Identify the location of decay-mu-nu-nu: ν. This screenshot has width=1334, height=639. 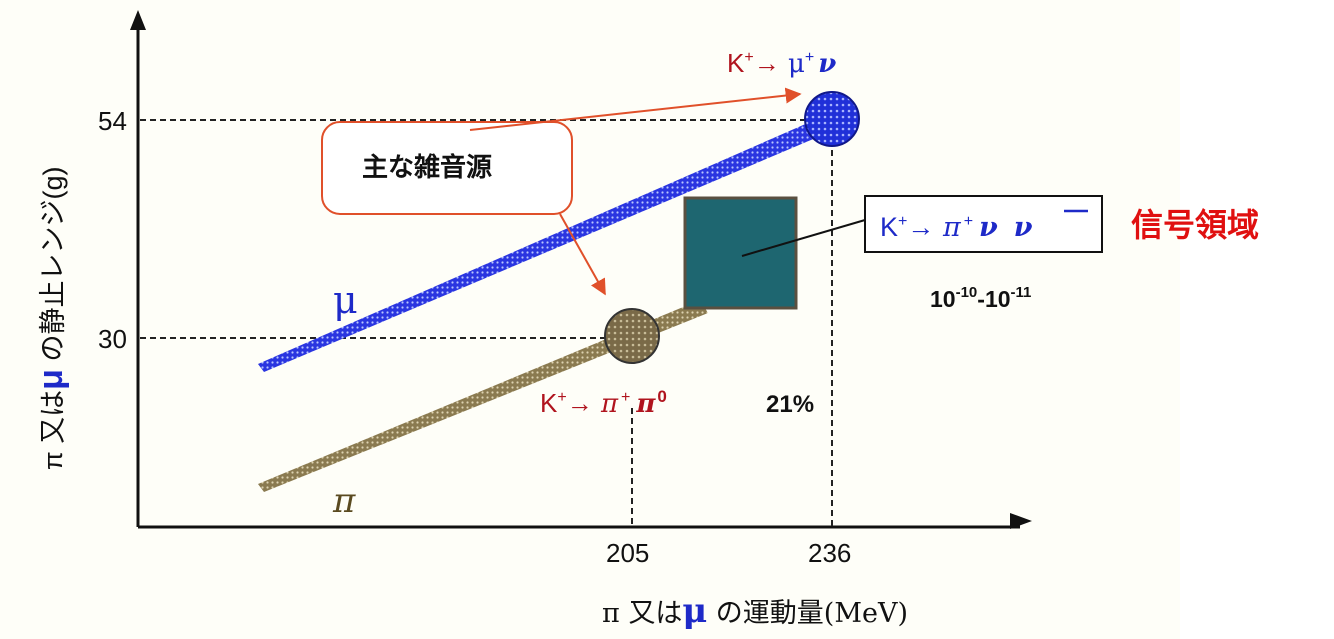
(827, 64).